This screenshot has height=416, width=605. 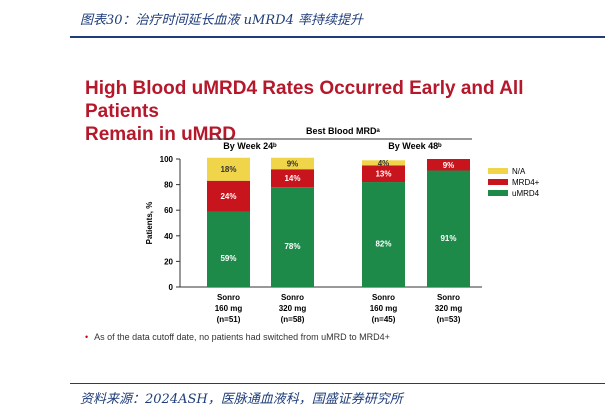 I want to click on legend-label: MRD4+, so click(x=526, y=182).